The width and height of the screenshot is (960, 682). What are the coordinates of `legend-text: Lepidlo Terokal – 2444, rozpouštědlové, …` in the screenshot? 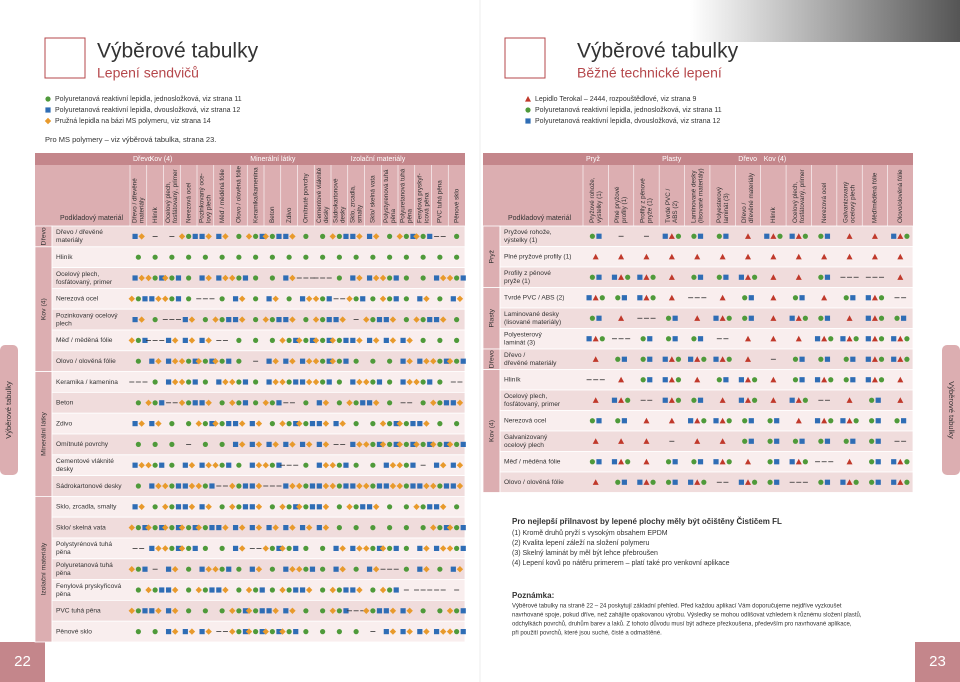 It's located at (615, 99).